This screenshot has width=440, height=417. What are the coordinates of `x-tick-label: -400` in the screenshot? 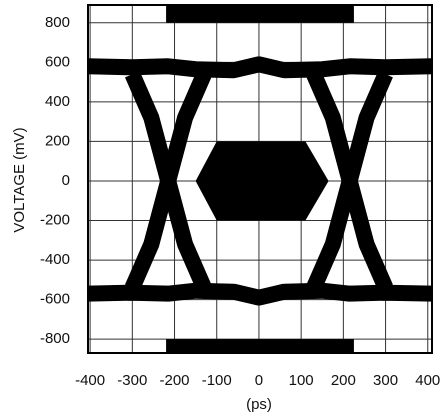 It's located at (90, 380).